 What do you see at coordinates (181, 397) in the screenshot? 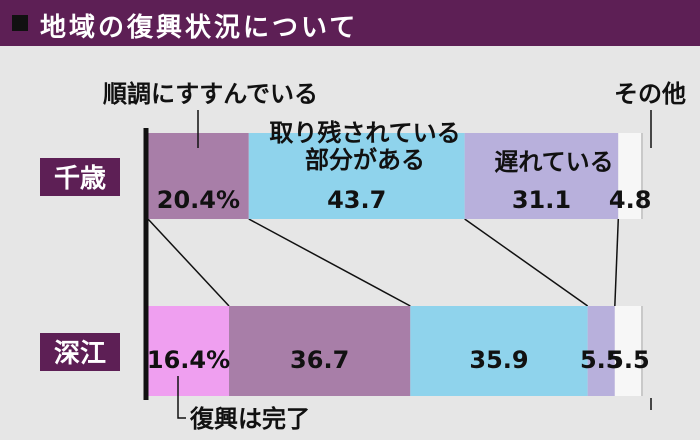
I see `legend-pointer` at bounding box center [181, 397].